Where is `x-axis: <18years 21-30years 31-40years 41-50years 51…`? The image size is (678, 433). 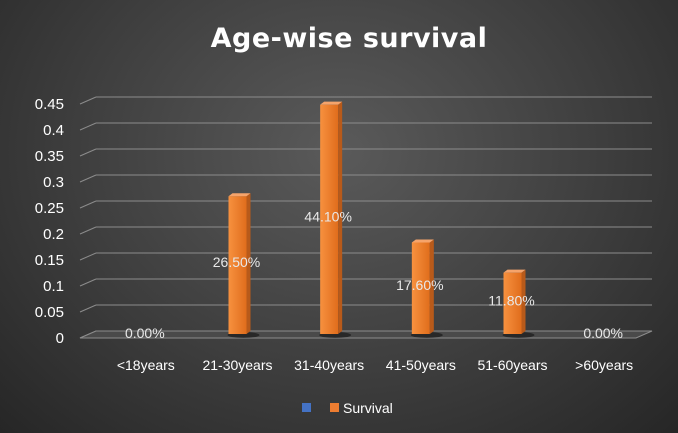
x-axis: <18years 21-30years 31-40years 41-50years 51… is located at coordinates (375, 365).